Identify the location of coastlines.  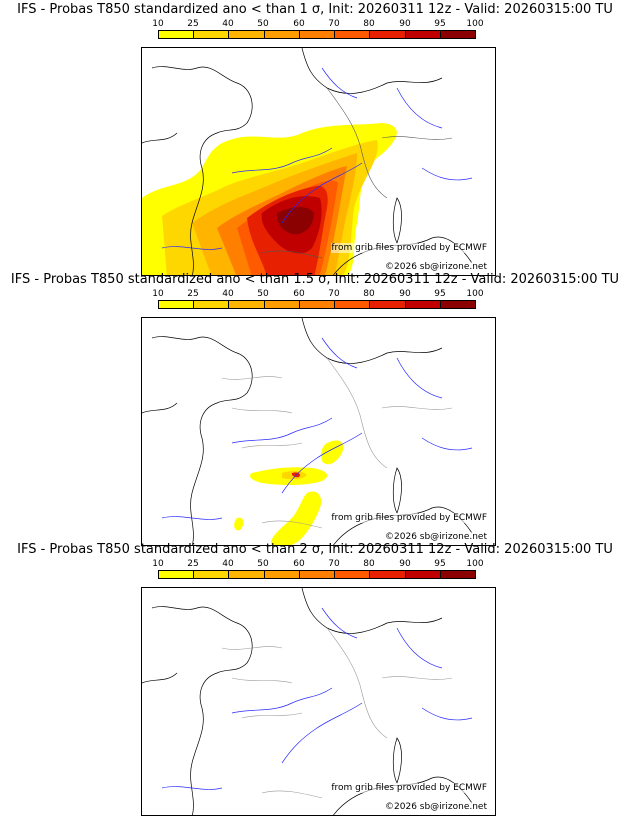
(307, 701).